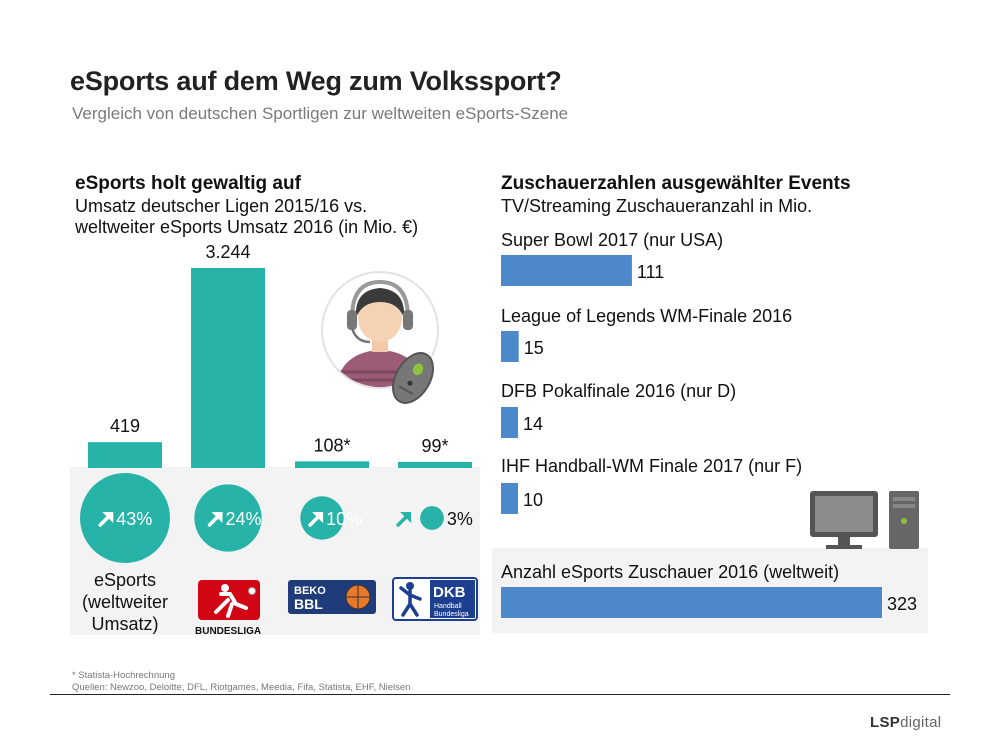  What do you see at coordinates (676, 183) in the screenshot?
I see `viewers-chart-title: Zuschauerzahlen ausgewählter Events` at bounding box center [676, 183].